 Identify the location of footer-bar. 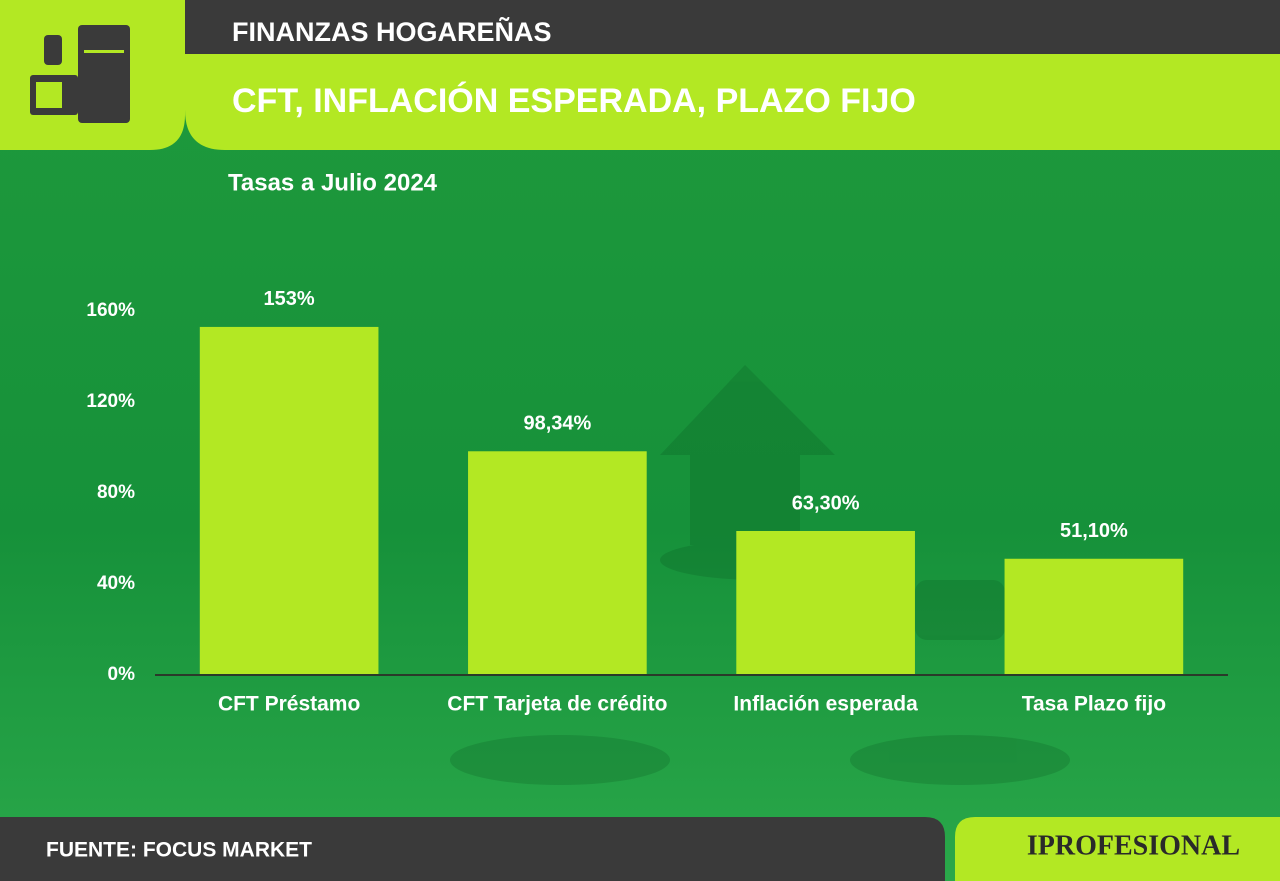
(472, 849).